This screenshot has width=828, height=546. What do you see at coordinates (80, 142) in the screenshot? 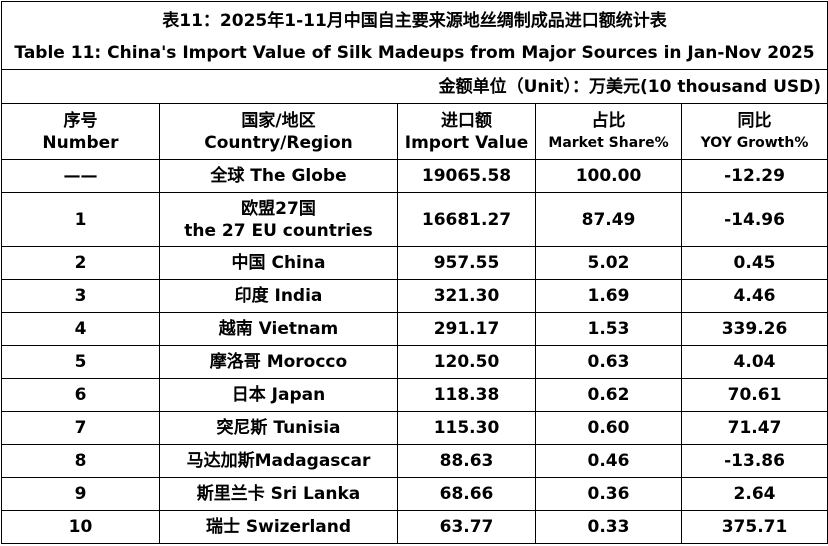
I see `cell-line: Number` at bounding box center [80, 142].